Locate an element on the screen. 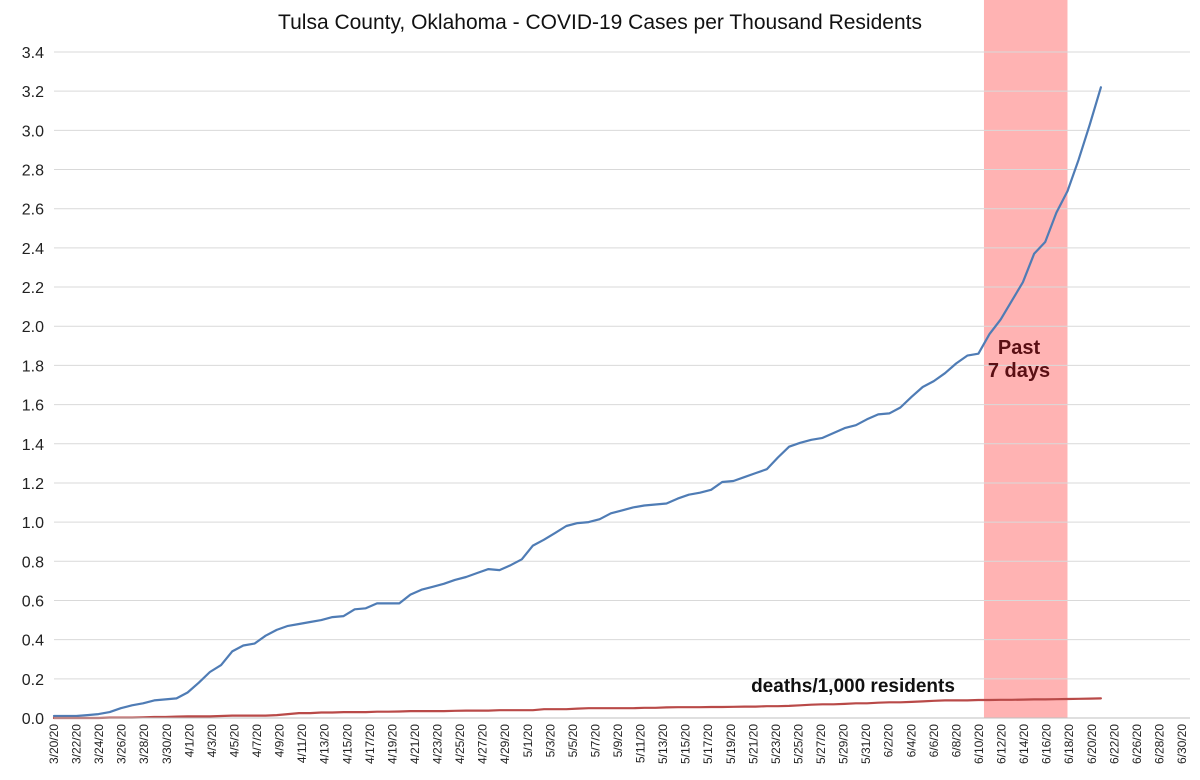 The height and width of the screenshot is (780, 1200). y-tick-label: 3.0 is located at coordinates (33, 131).